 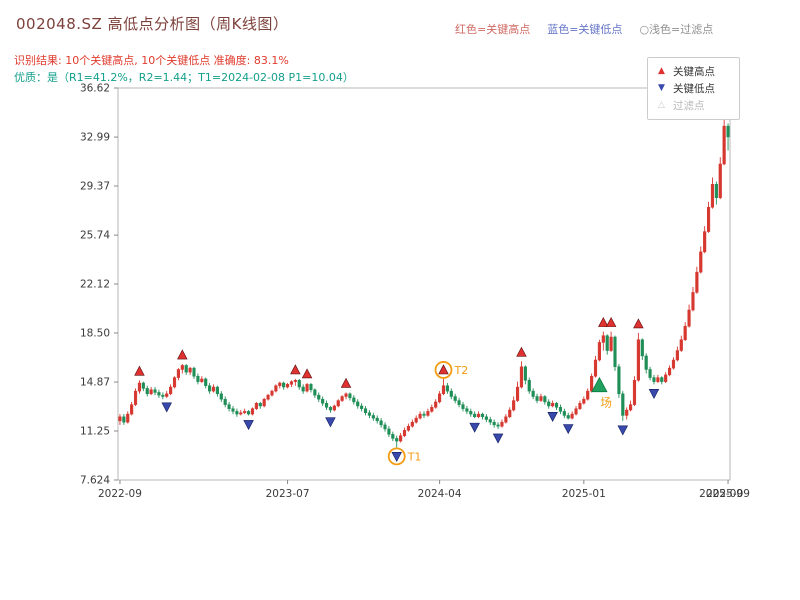 What do you see at coordinates (694, 72) in the screenshot?
I see `legend-label-key-high: 关键高点` at bounding box center [694, 72].